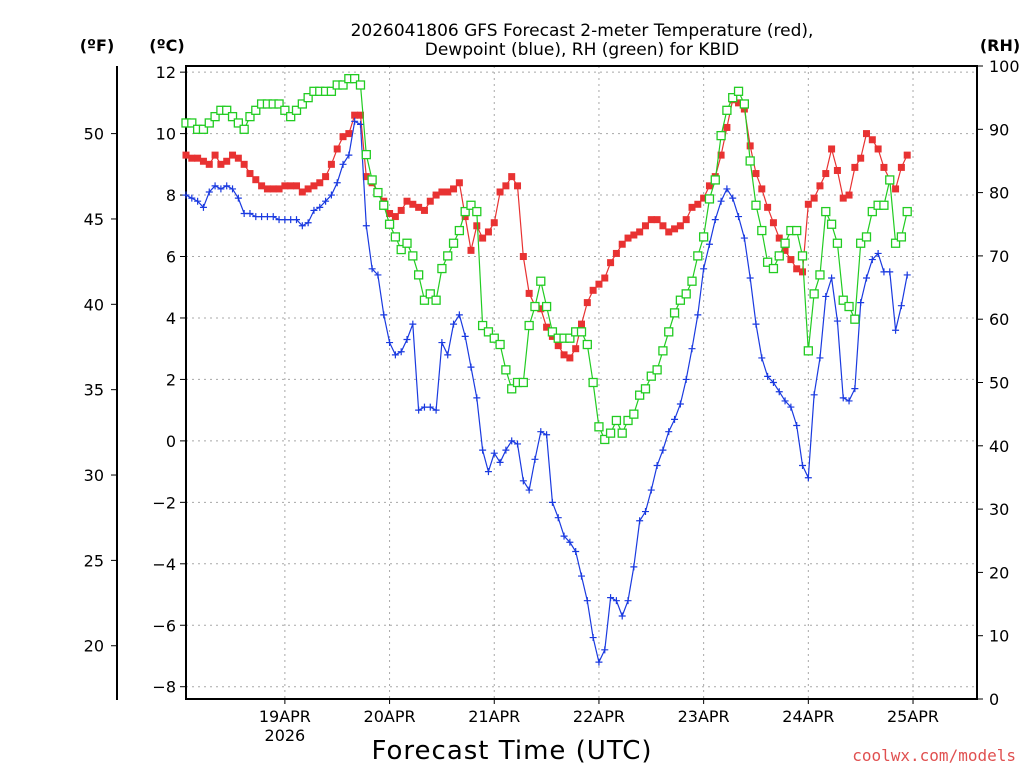  I want to click on celsius-tick-label: 10, so click(166, 134).